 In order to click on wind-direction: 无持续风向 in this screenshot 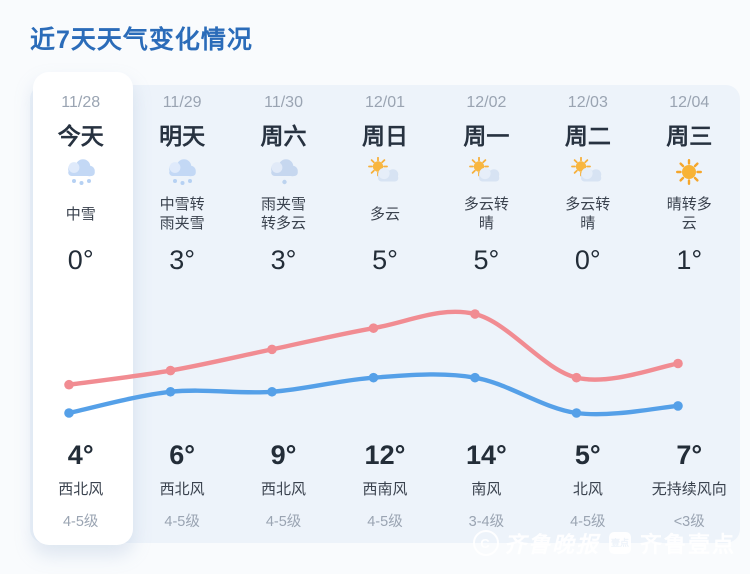, I will do `click(689, 489)`.